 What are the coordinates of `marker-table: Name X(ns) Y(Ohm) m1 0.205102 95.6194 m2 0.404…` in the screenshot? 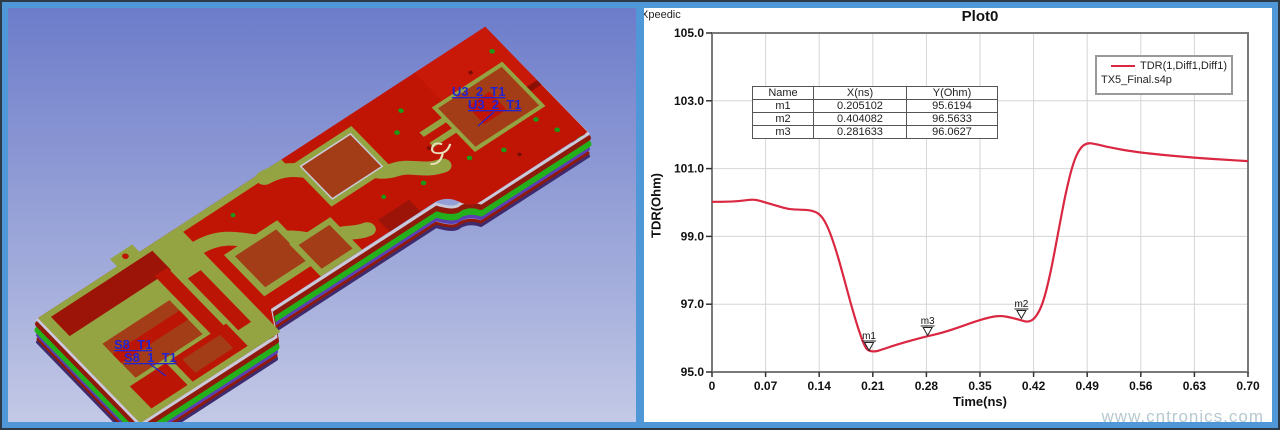 It's located at (875, 112).